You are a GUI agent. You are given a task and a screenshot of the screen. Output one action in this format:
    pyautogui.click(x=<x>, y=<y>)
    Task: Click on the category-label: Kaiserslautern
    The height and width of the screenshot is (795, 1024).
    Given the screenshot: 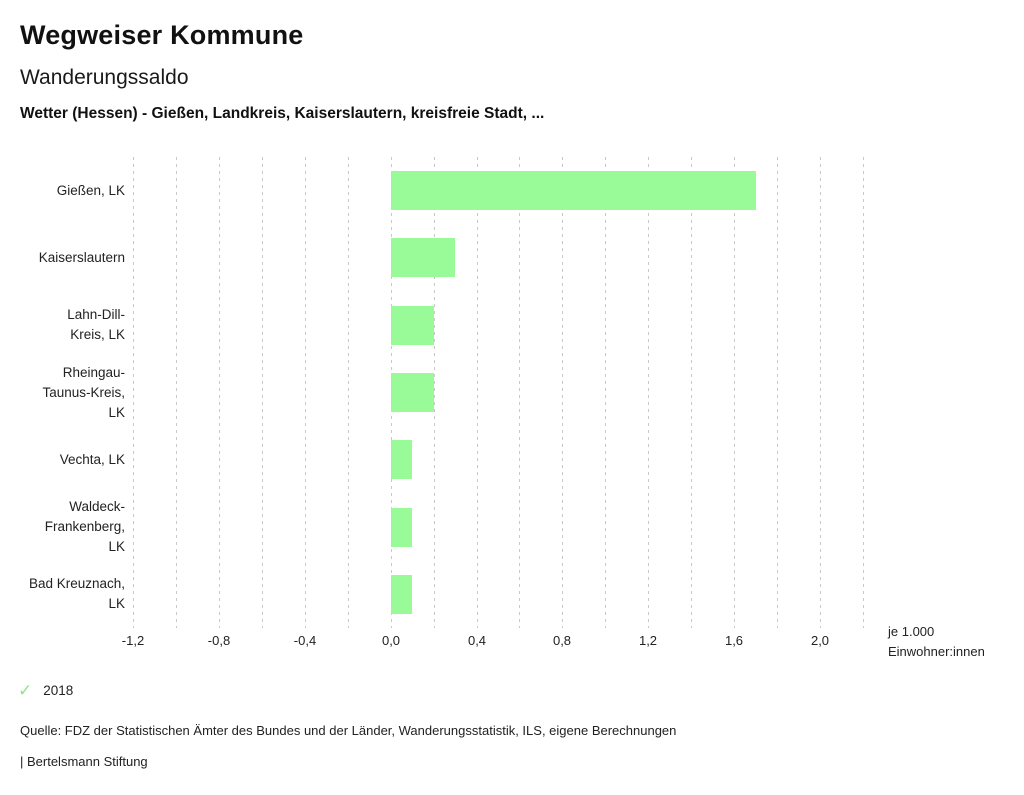 What is the action you would take?
    pyautogui.click(x=81, y=257)
    